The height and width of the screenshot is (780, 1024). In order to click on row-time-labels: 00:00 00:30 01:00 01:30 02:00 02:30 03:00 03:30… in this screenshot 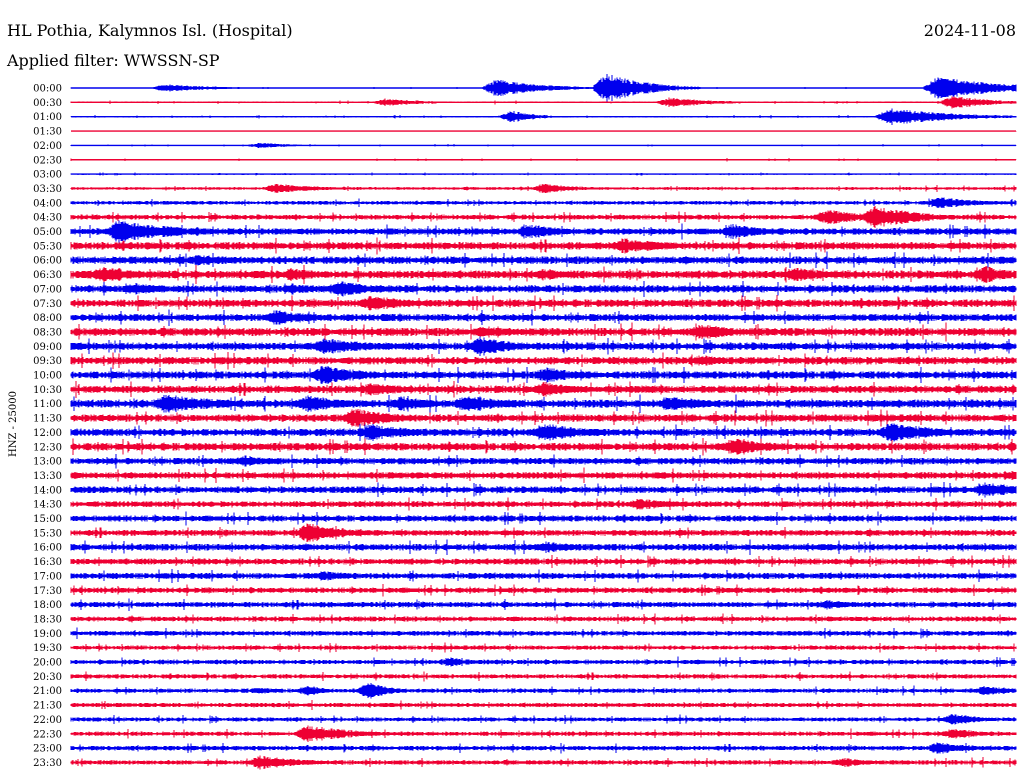, I will do `click(47, 426)`.